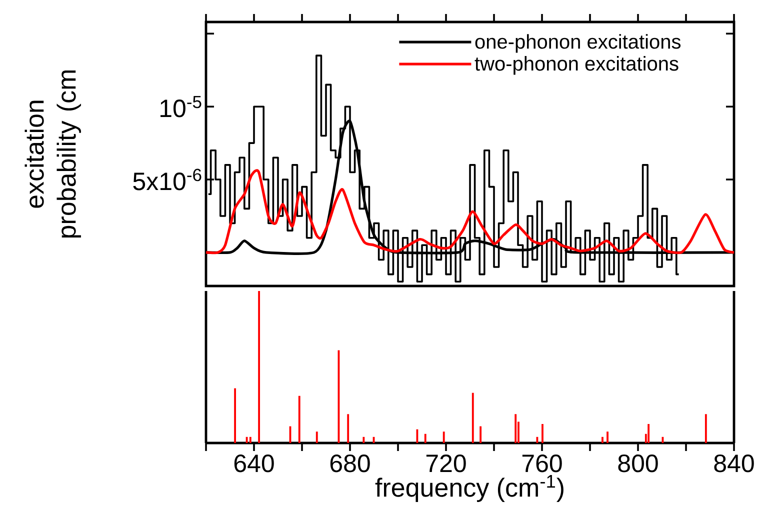 The image size is (763, 523). Describe the element at coordinates (734, 463) in the screenshot. I see `x-tick-label: 840` at that location.